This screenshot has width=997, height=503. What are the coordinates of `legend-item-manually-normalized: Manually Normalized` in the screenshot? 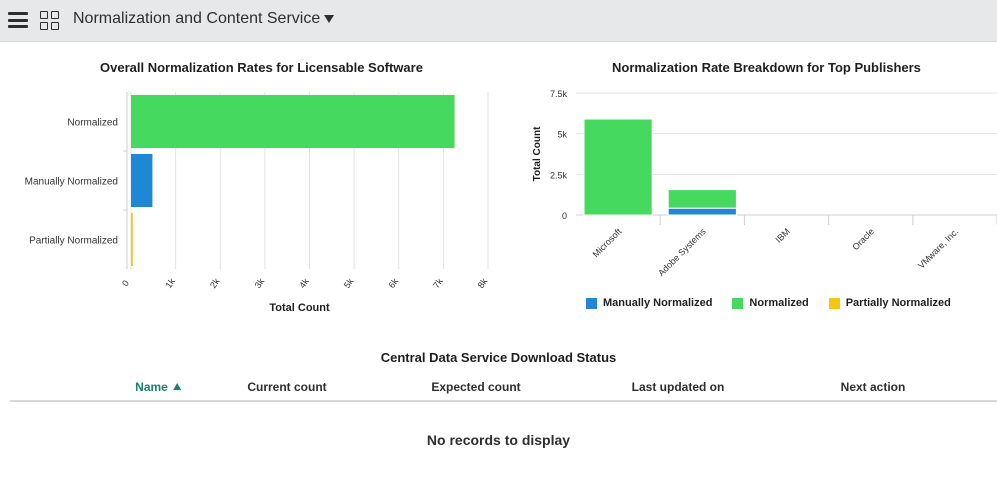 It's located at (649, 303).